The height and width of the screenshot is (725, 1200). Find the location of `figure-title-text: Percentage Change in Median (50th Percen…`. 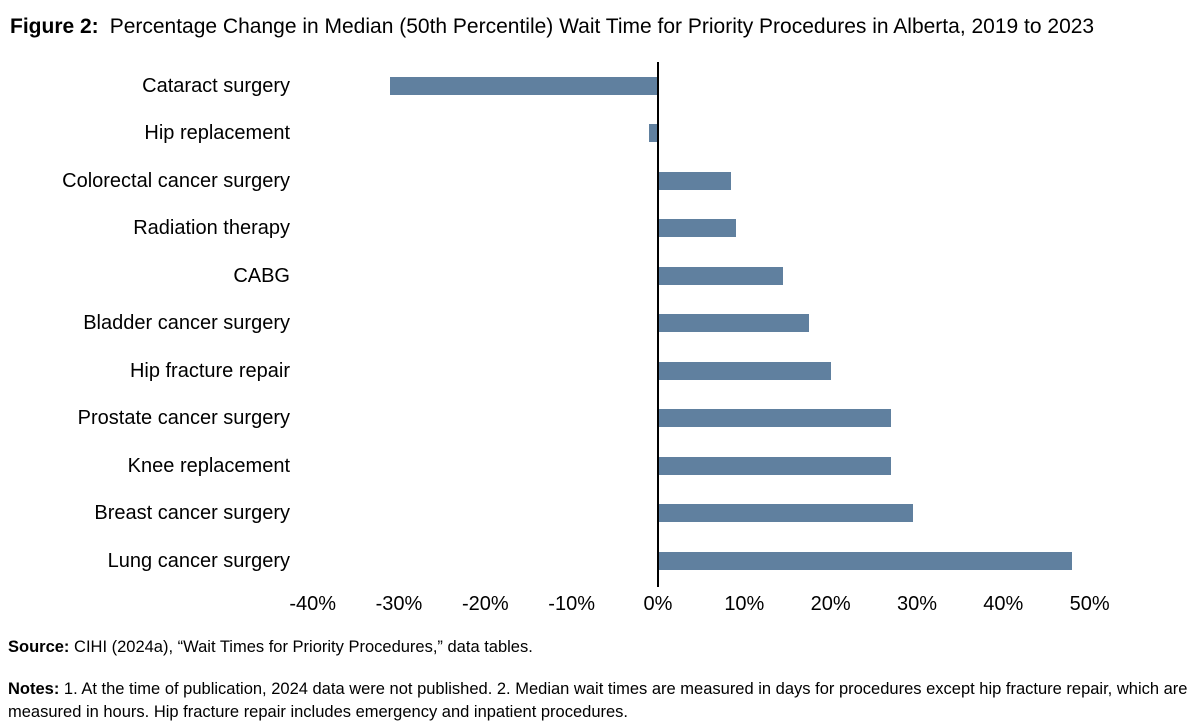

figure-title-text: Percentage Change in Median (50th Percen… is located at coordinates (602, 26).